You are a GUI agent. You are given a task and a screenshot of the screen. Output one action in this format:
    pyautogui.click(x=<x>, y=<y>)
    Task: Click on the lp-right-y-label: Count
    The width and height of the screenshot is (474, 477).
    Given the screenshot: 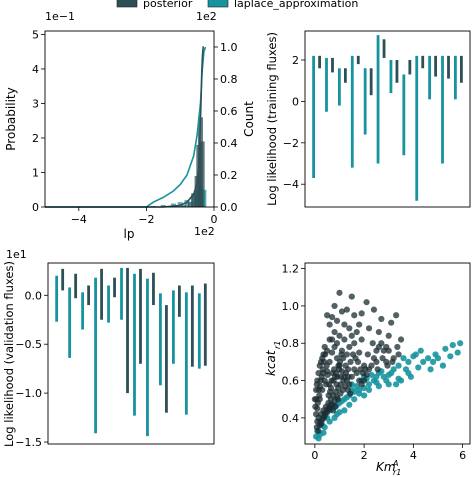 What is the action you would take?
    pyautogui.click(x=249, y=119)
    